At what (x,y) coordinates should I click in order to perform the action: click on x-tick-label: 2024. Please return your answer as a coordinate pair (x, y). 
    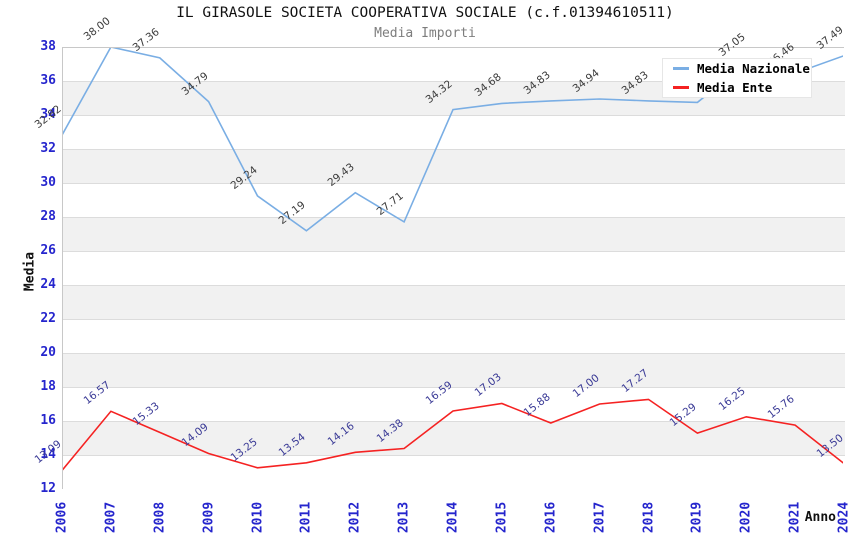
    Looking at the image, I should click on (843, 517).